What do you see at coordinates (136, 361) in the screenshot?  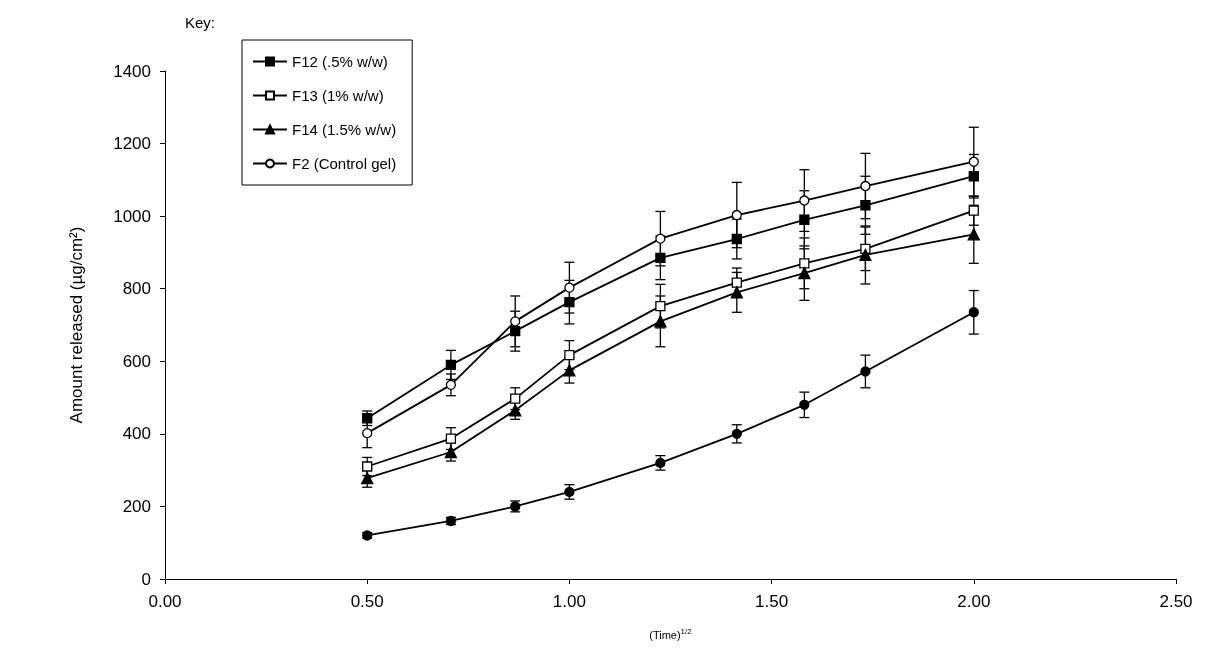 I see `y-tick-label: 600` at bounding box center [136, 361].